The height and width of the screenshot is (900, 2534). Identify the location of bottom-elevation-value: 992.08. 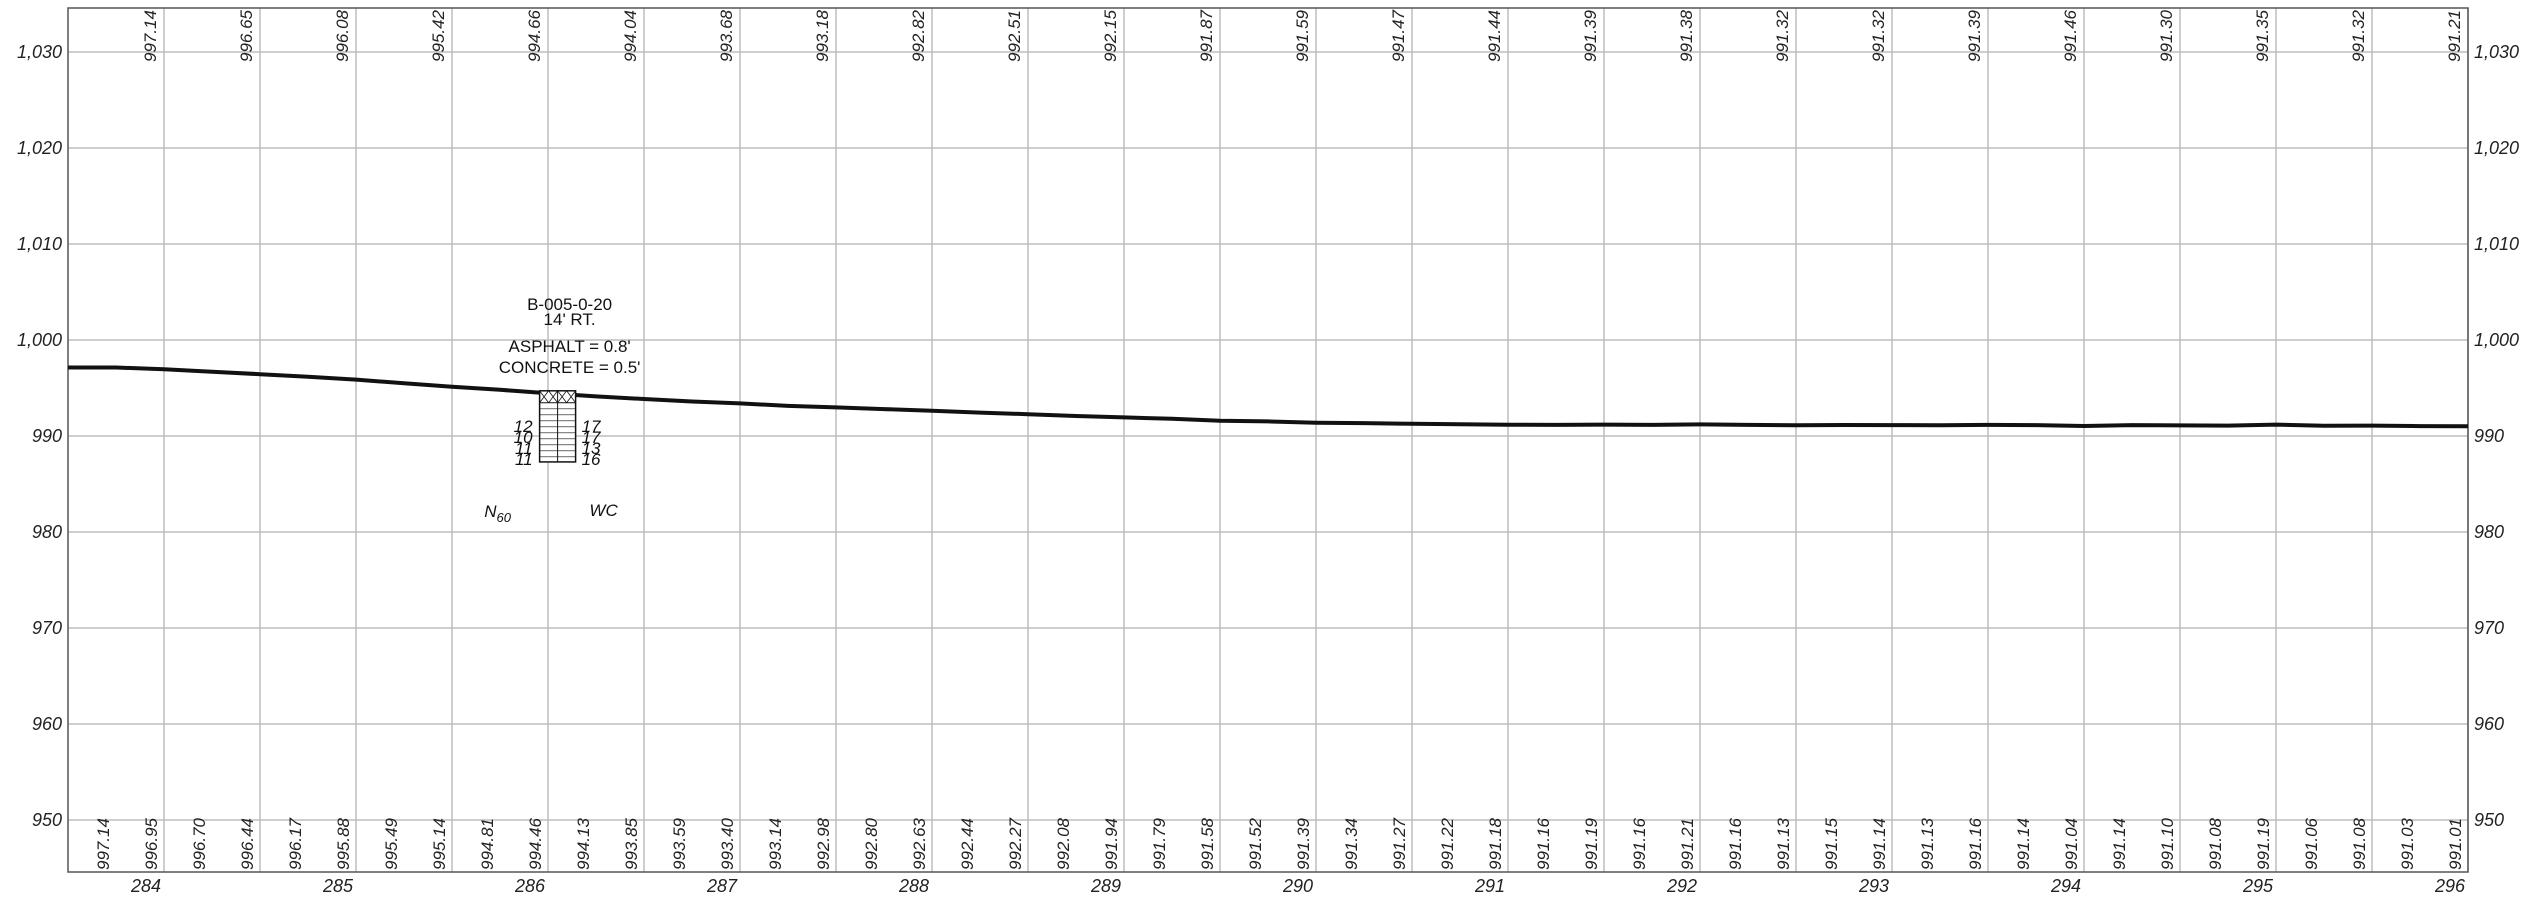
(1063, 843).